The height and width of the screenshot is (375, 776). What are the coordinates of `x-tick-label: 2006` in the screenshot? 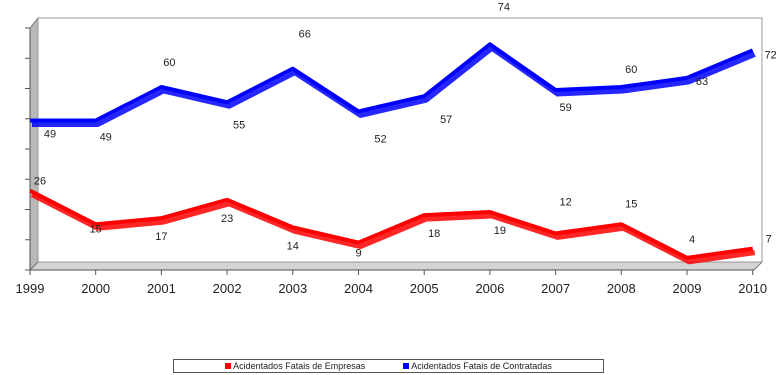 It's located at (489, 288).